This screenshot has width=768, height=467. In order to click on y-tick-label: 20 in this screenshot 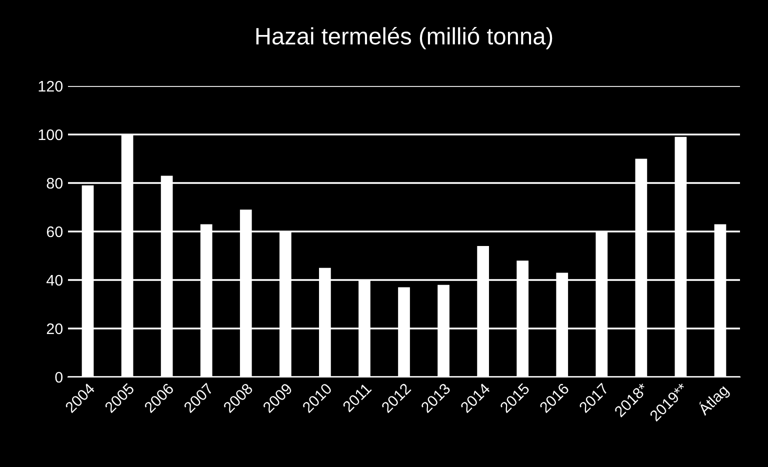, I will do `click(54, 328)`.